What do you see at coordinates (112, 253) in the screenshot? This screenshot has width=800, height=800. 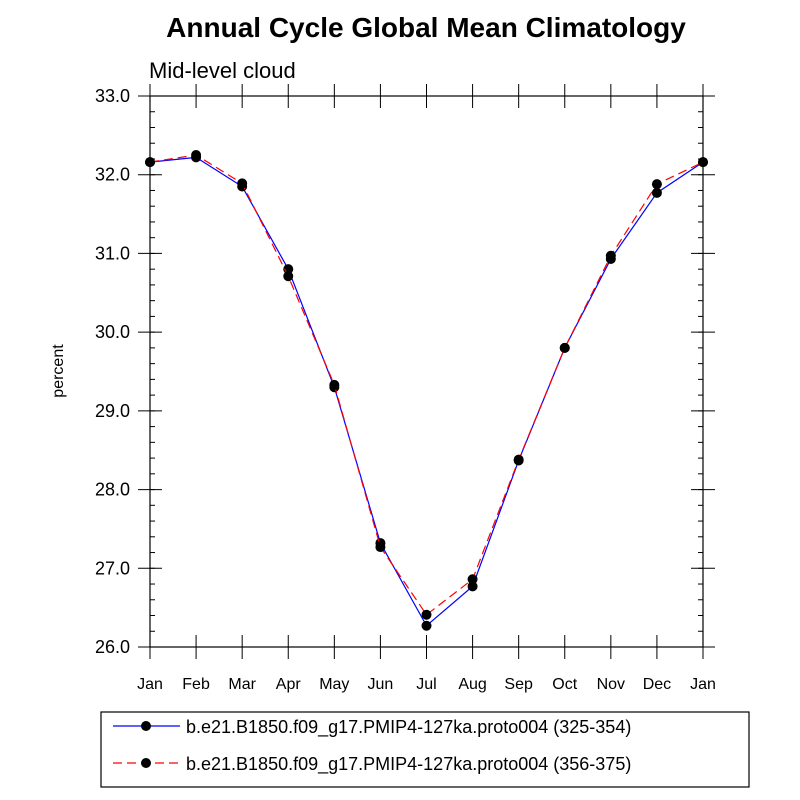 I see `y-tick-label: 31.0` at bounding box center [112, 253].